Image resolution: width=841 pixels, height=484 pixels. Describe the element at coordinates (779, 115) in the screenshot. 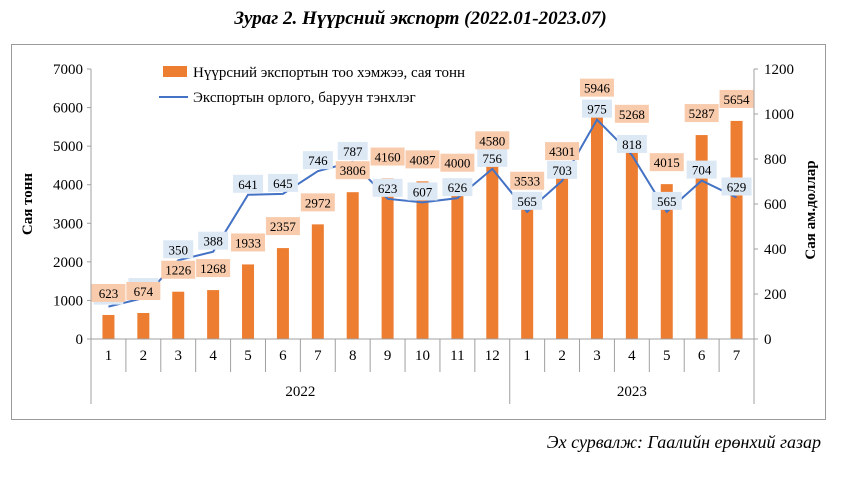

I see `right-tick-label: 1000` at that location.